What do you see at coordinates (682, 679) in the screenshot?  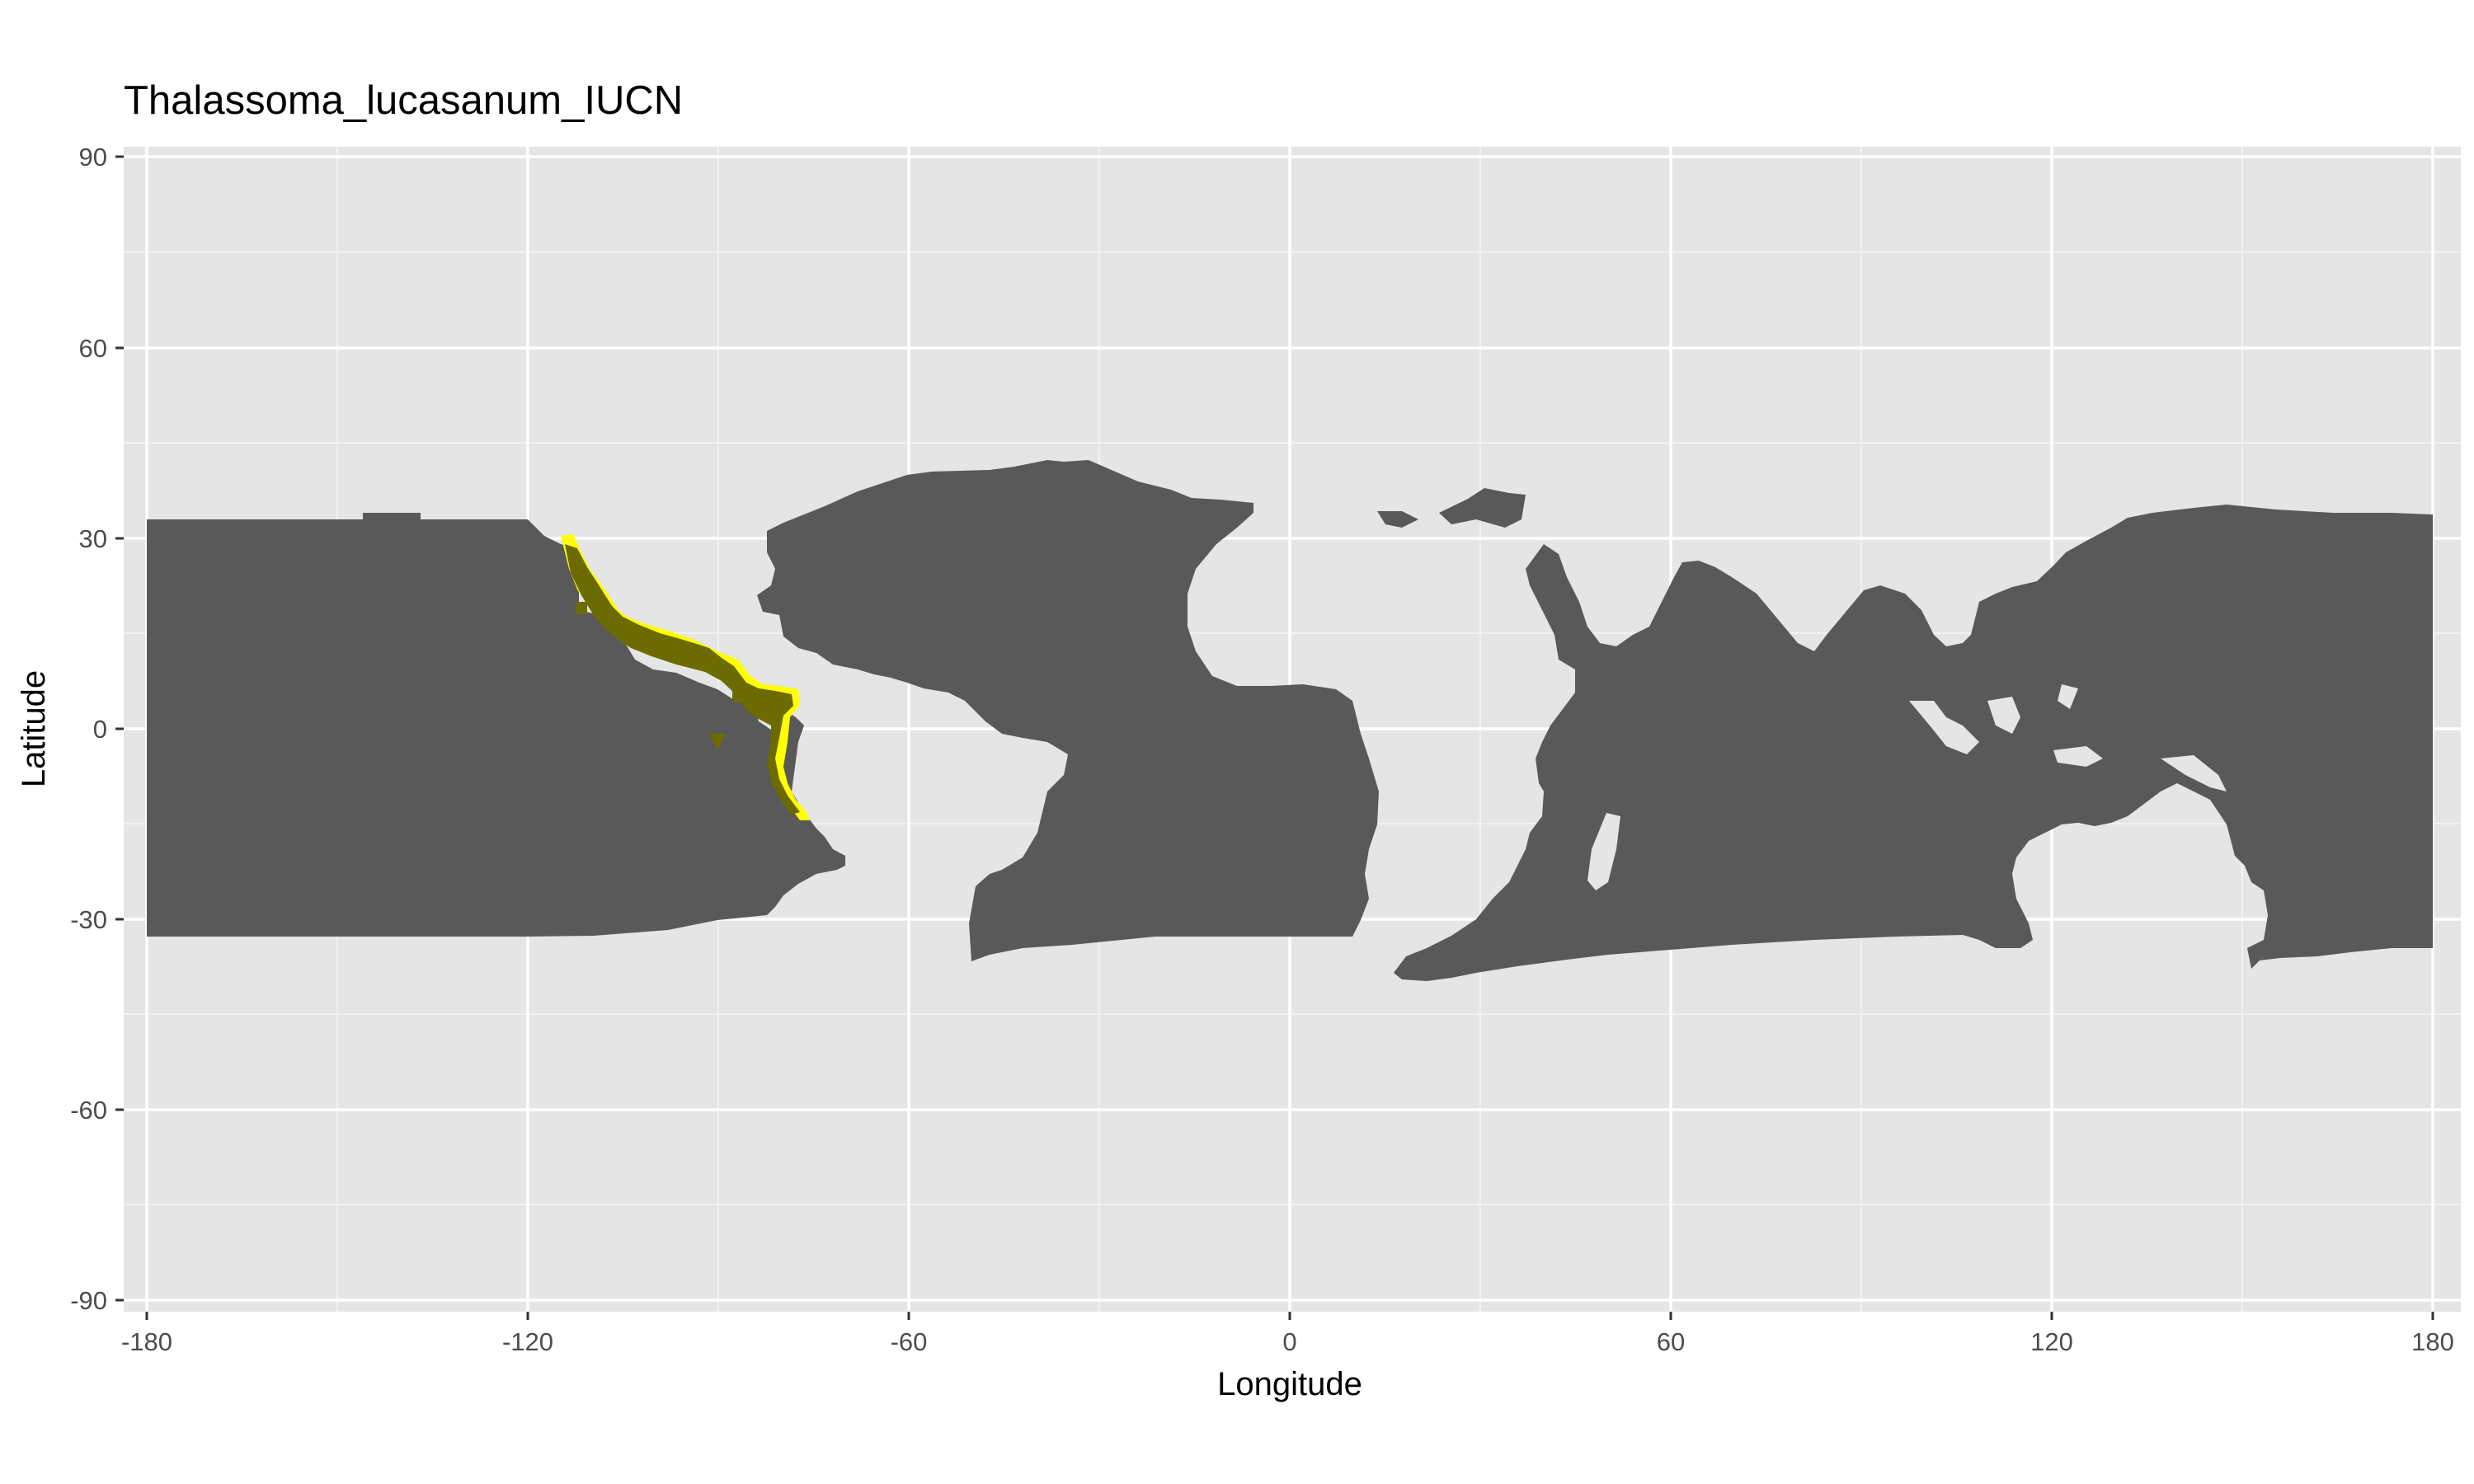 I see `range-core` at bounding box center [682, 679].